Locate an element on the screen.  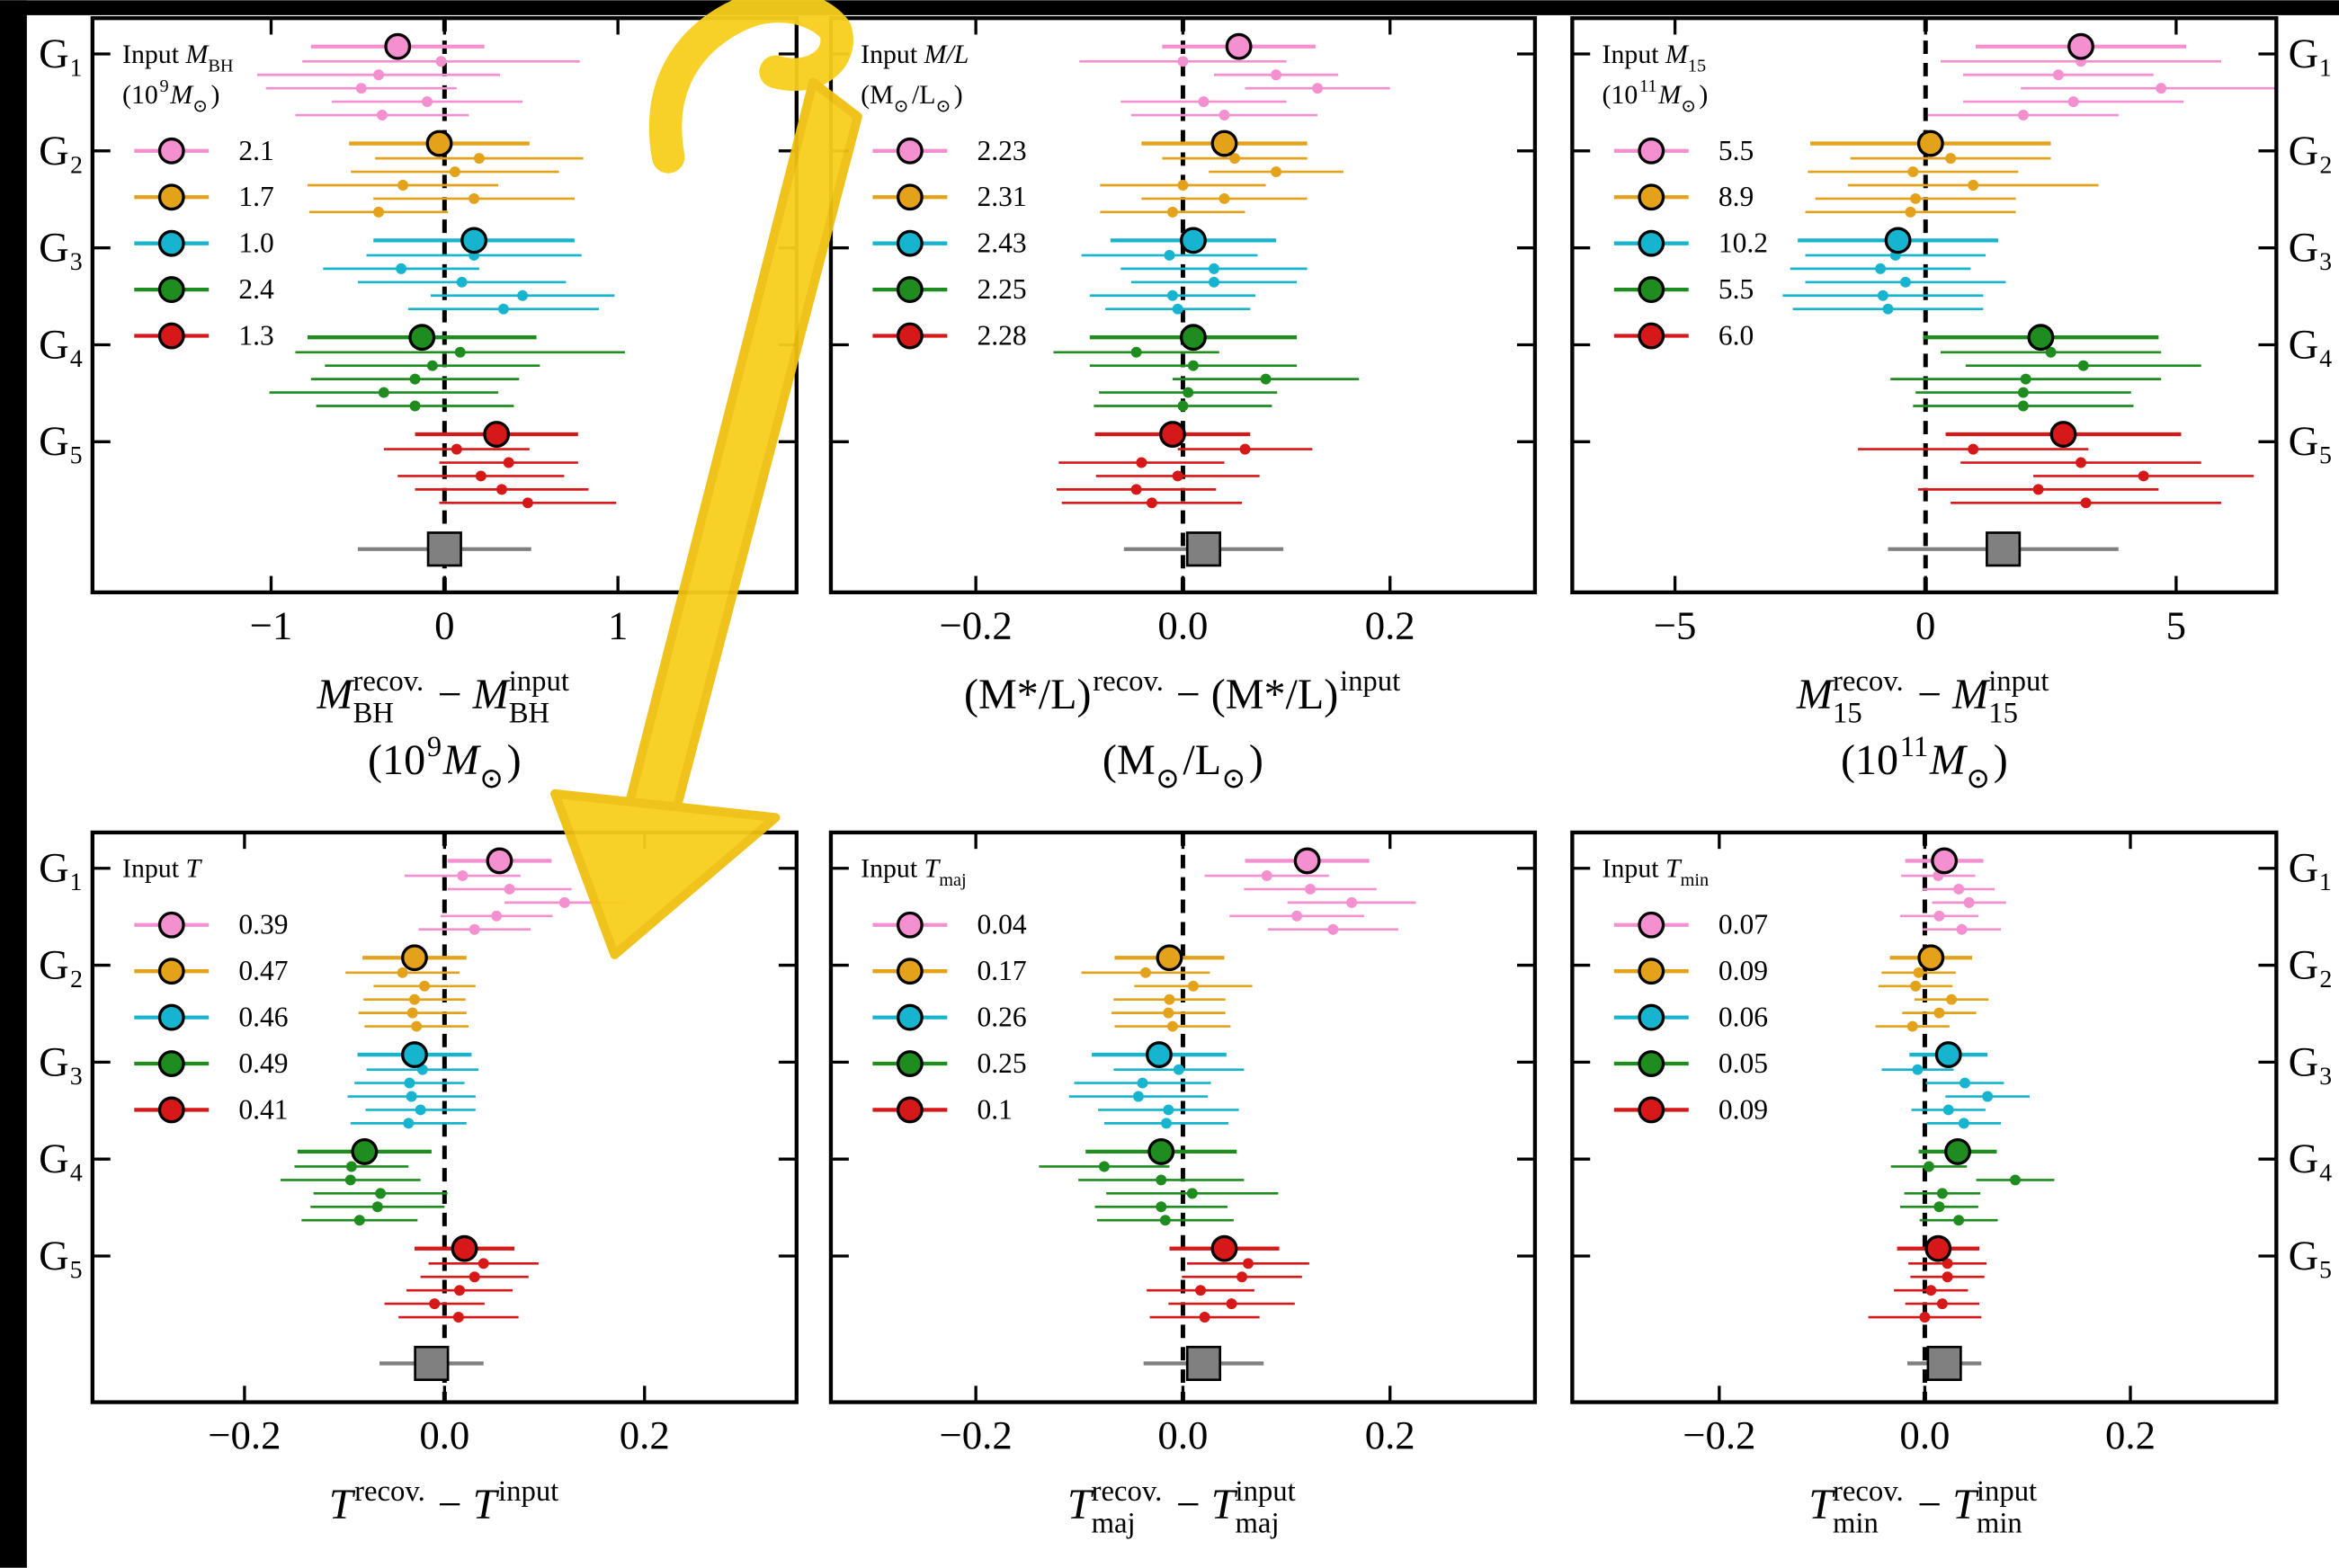
x-tick-label: −5 is located at coordinates (1675, 625).